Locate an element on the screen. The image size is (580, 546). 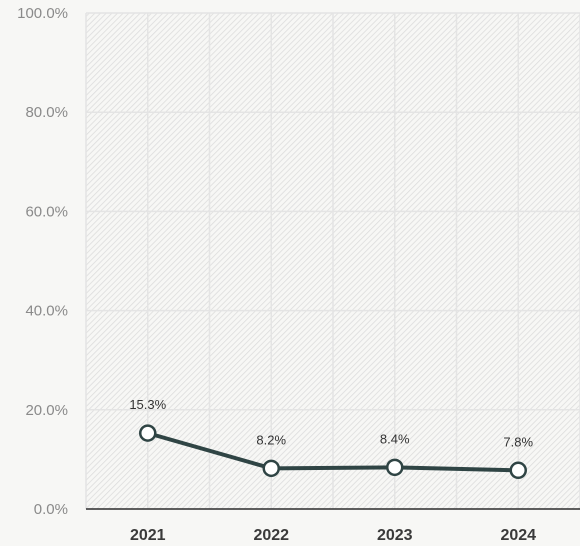
y-axis: 0.0% 20.0% 40.0% 60.0% 80.0% 100.0% is located at coordinates (42, 261).